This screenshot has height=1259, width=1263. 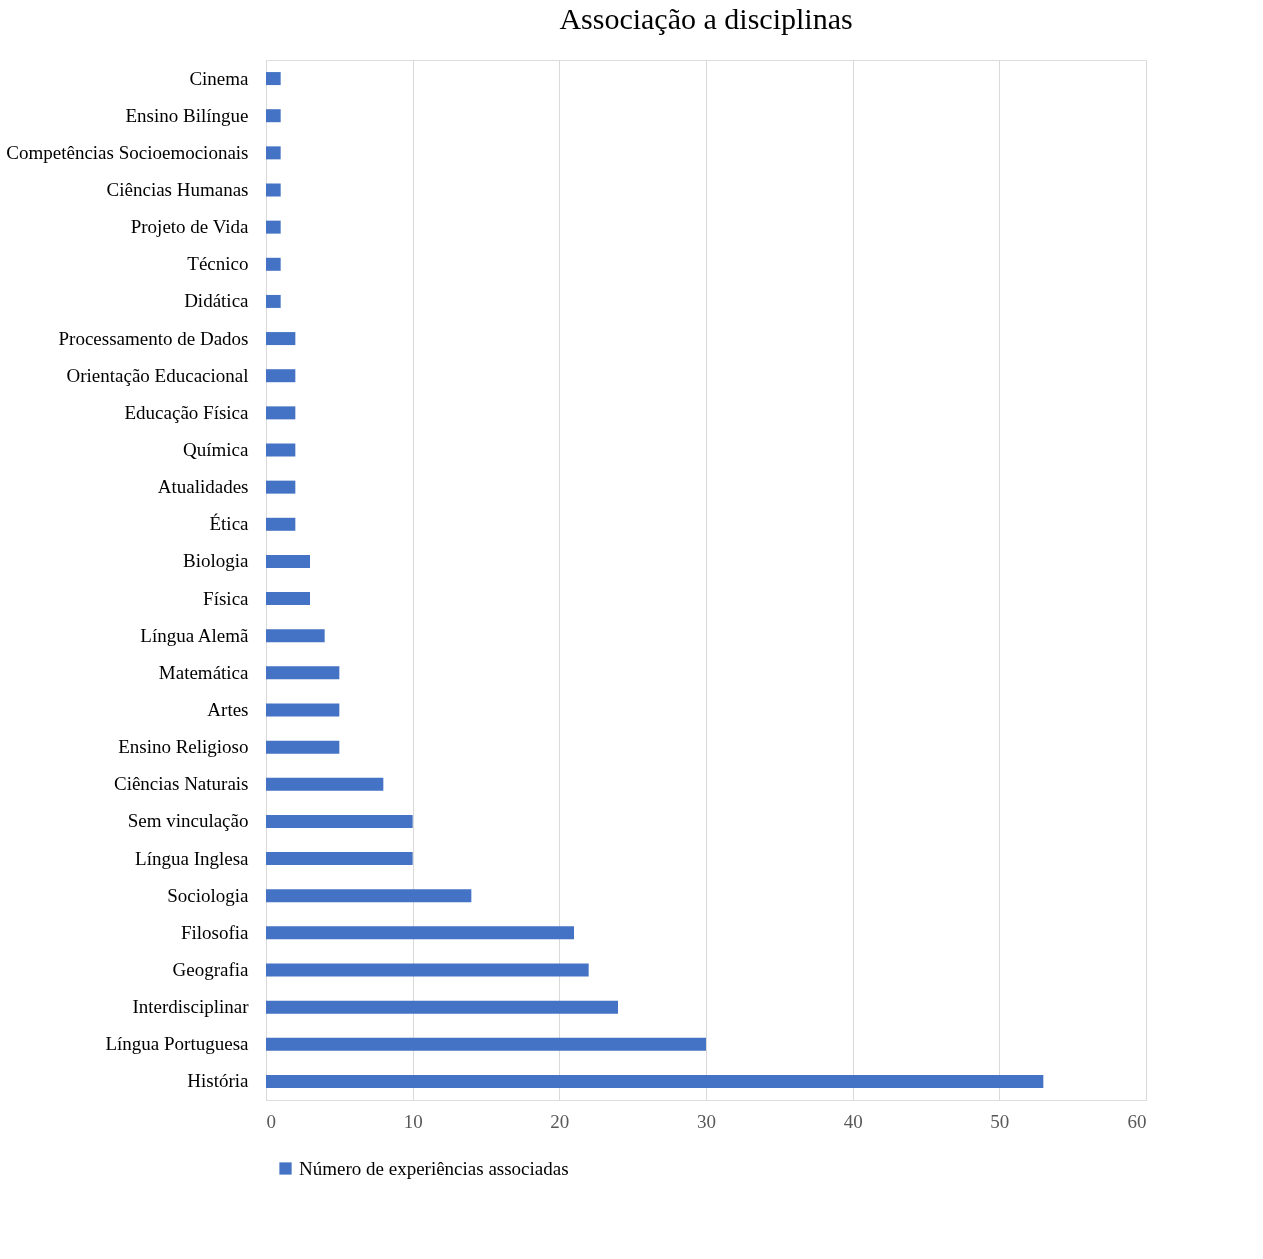 What do you see at coordinates (228, 709) in the screenshot?
I see `y-tick-label: Artes` at bounding box center [228, 709].